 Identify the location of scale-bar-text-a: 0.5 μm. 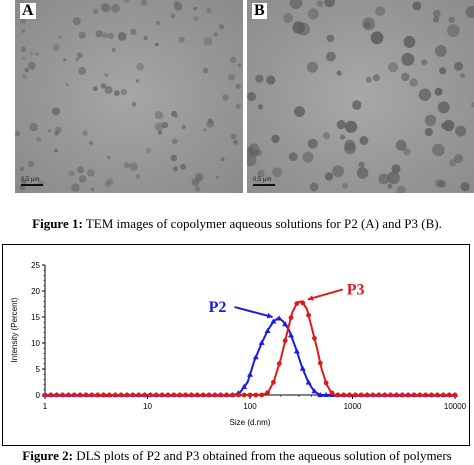
(30, 180).